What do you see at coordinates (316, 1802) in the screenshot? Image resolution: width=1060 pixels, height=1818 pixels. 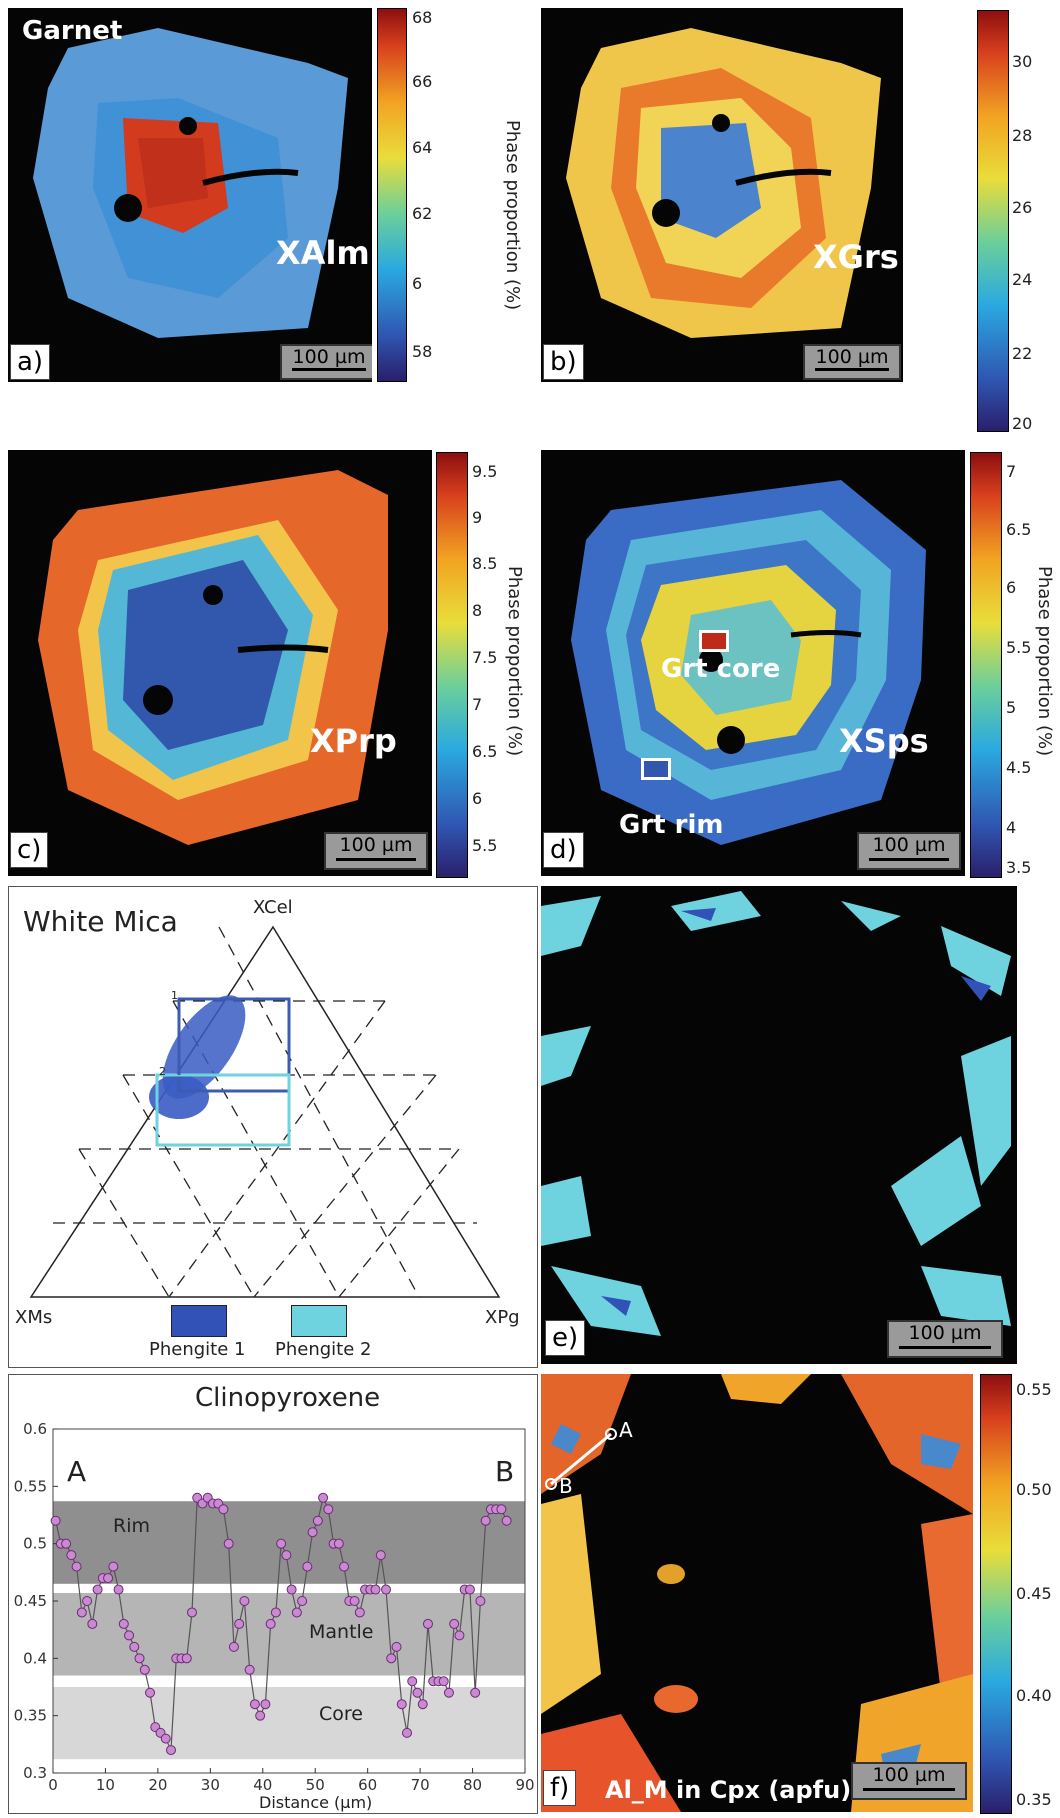 I see `x-axis-label: Distance (µm)` at bounding box center [316, 1802].